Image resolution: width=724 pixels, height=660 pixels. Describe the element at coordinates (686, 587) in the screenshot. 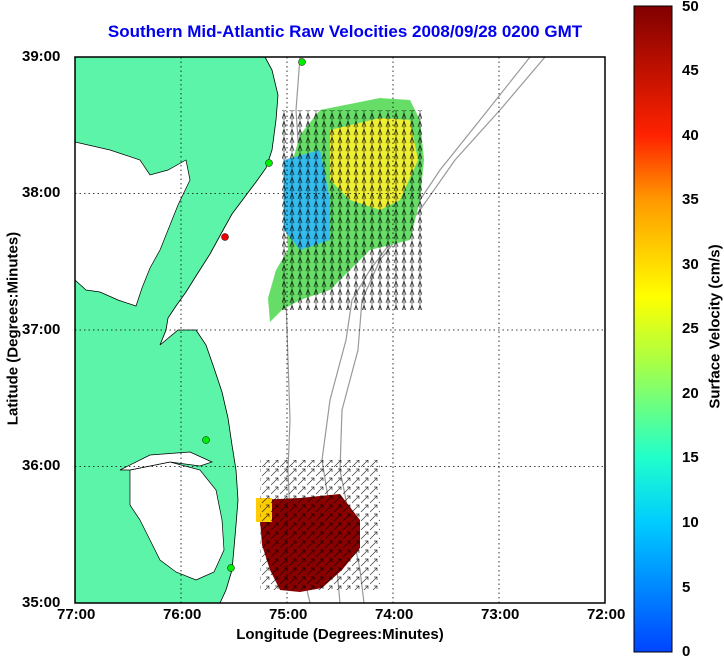

I see `colorbar-tick-label: 5` at that location.